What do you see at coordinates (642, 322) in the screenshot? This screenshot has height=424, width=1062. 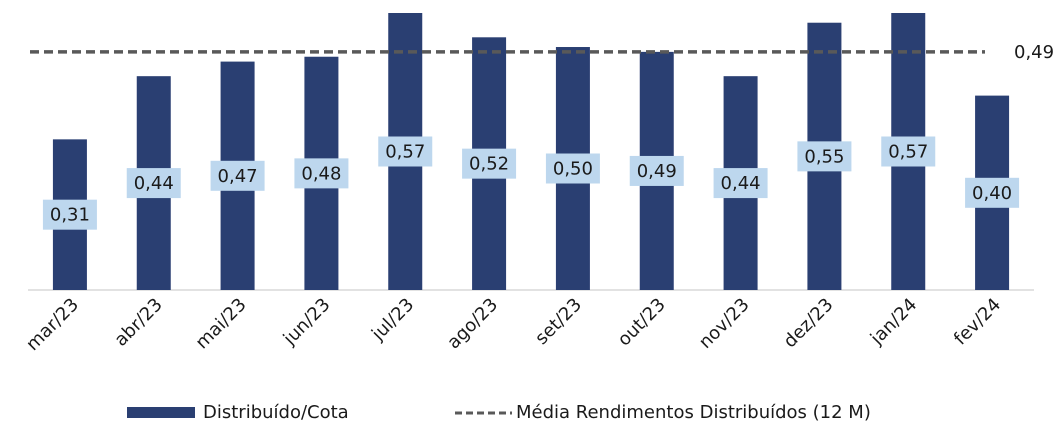 I see `x-tick-label: out/23` at bounding box center [642, 322].